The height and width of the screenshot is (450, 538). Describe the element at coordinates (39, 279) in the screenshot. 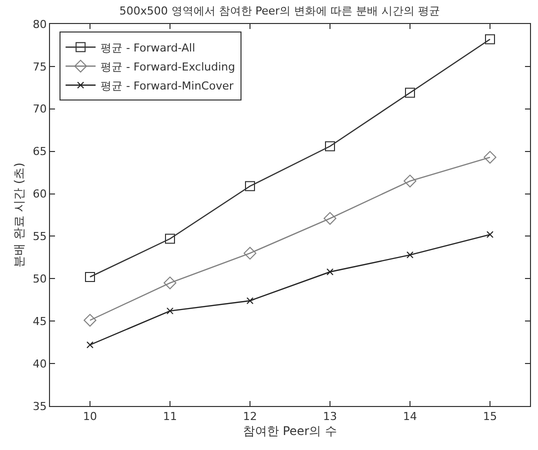

I see `y-tick-label: 50` at that location.